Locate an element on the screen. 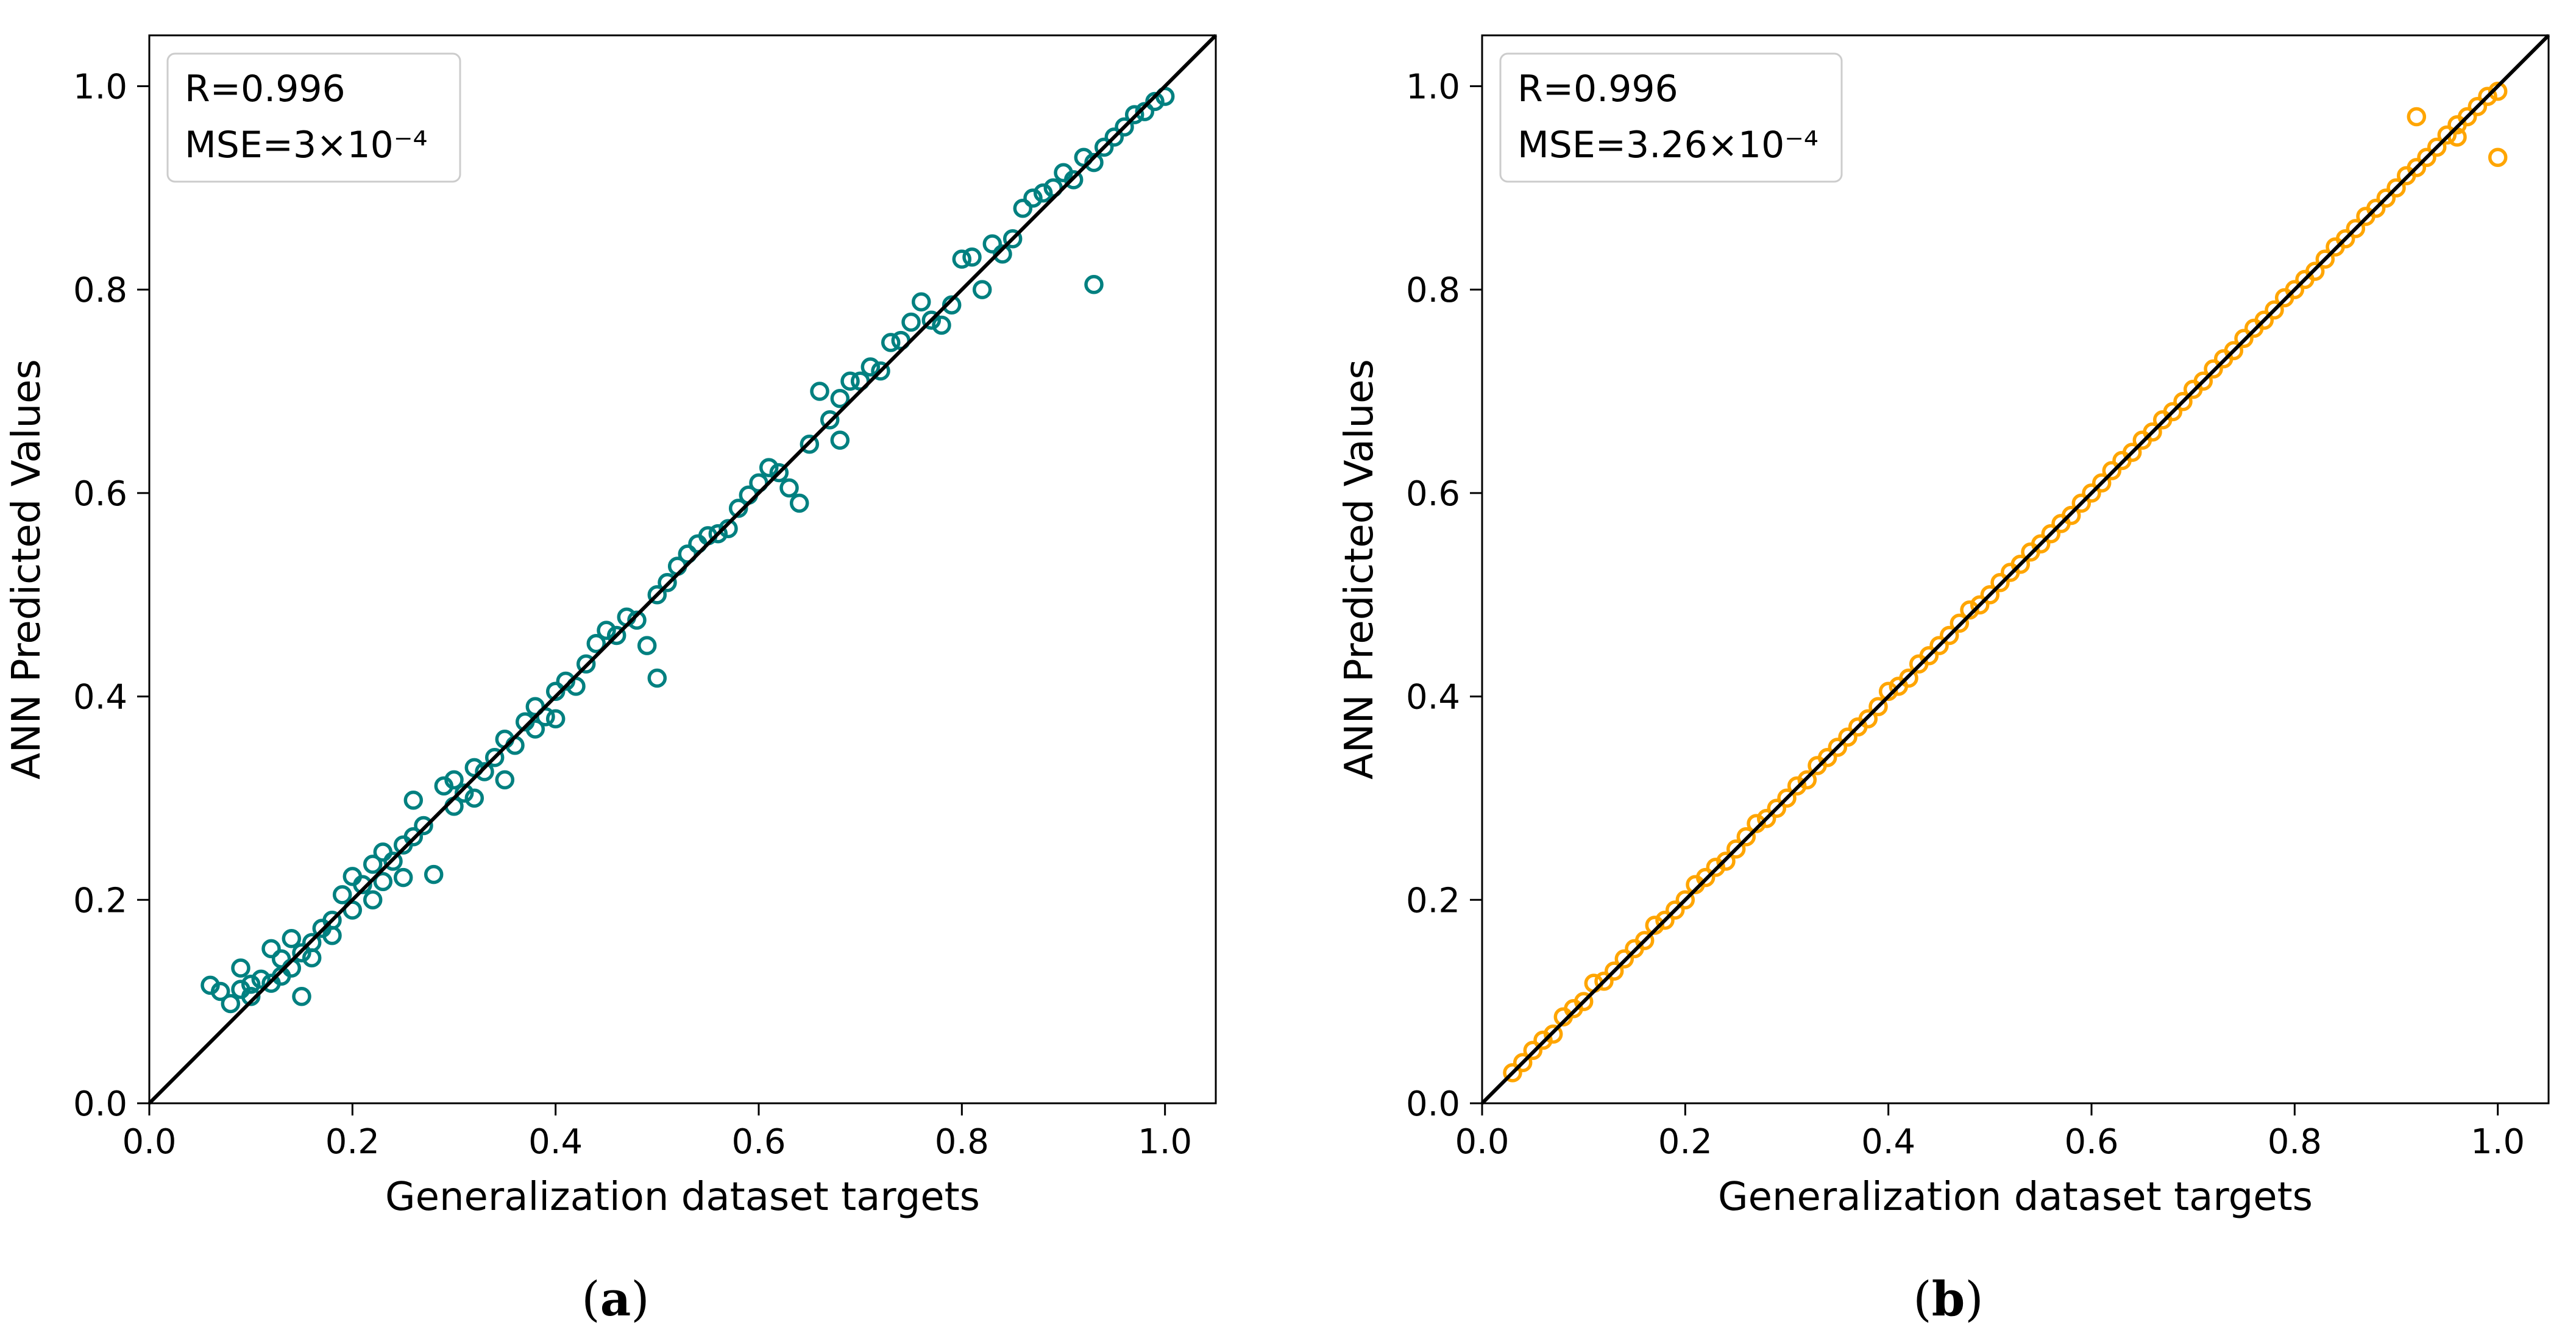 The height and width of the screenshot is (1341, 2576). panel-a-x-tick-label: 0.2 is located at coordinates (352, 1142).